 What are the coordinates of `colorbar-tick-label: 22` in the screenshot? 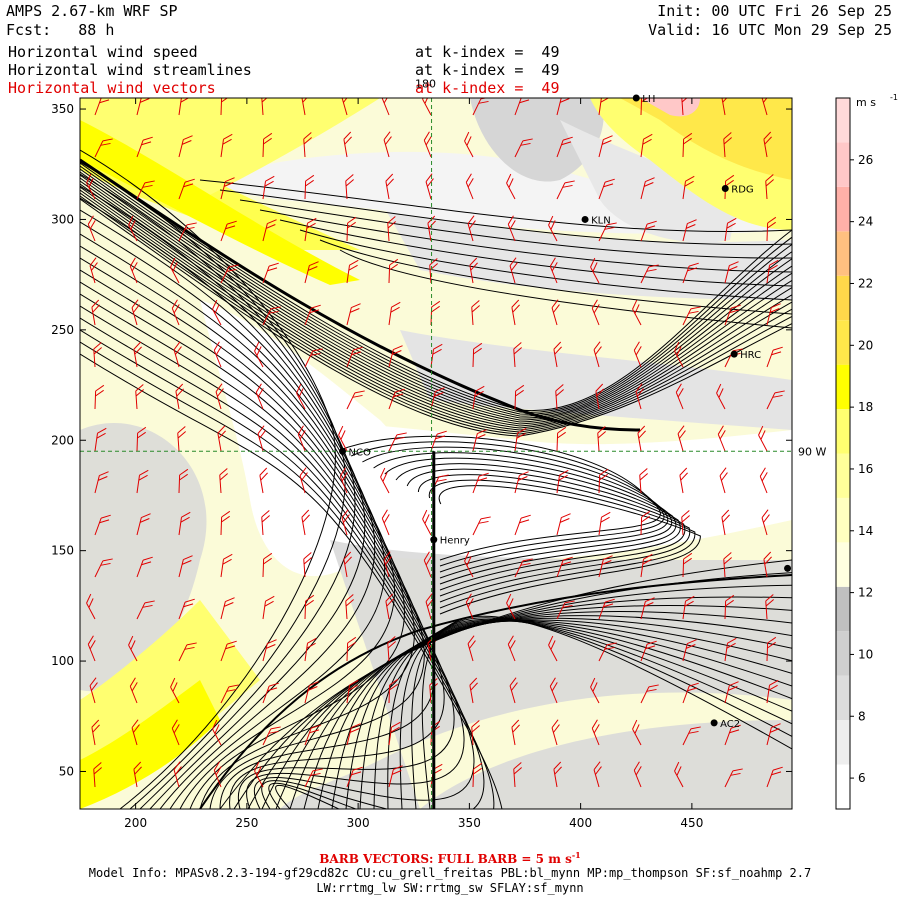 It's located at (865, 283).